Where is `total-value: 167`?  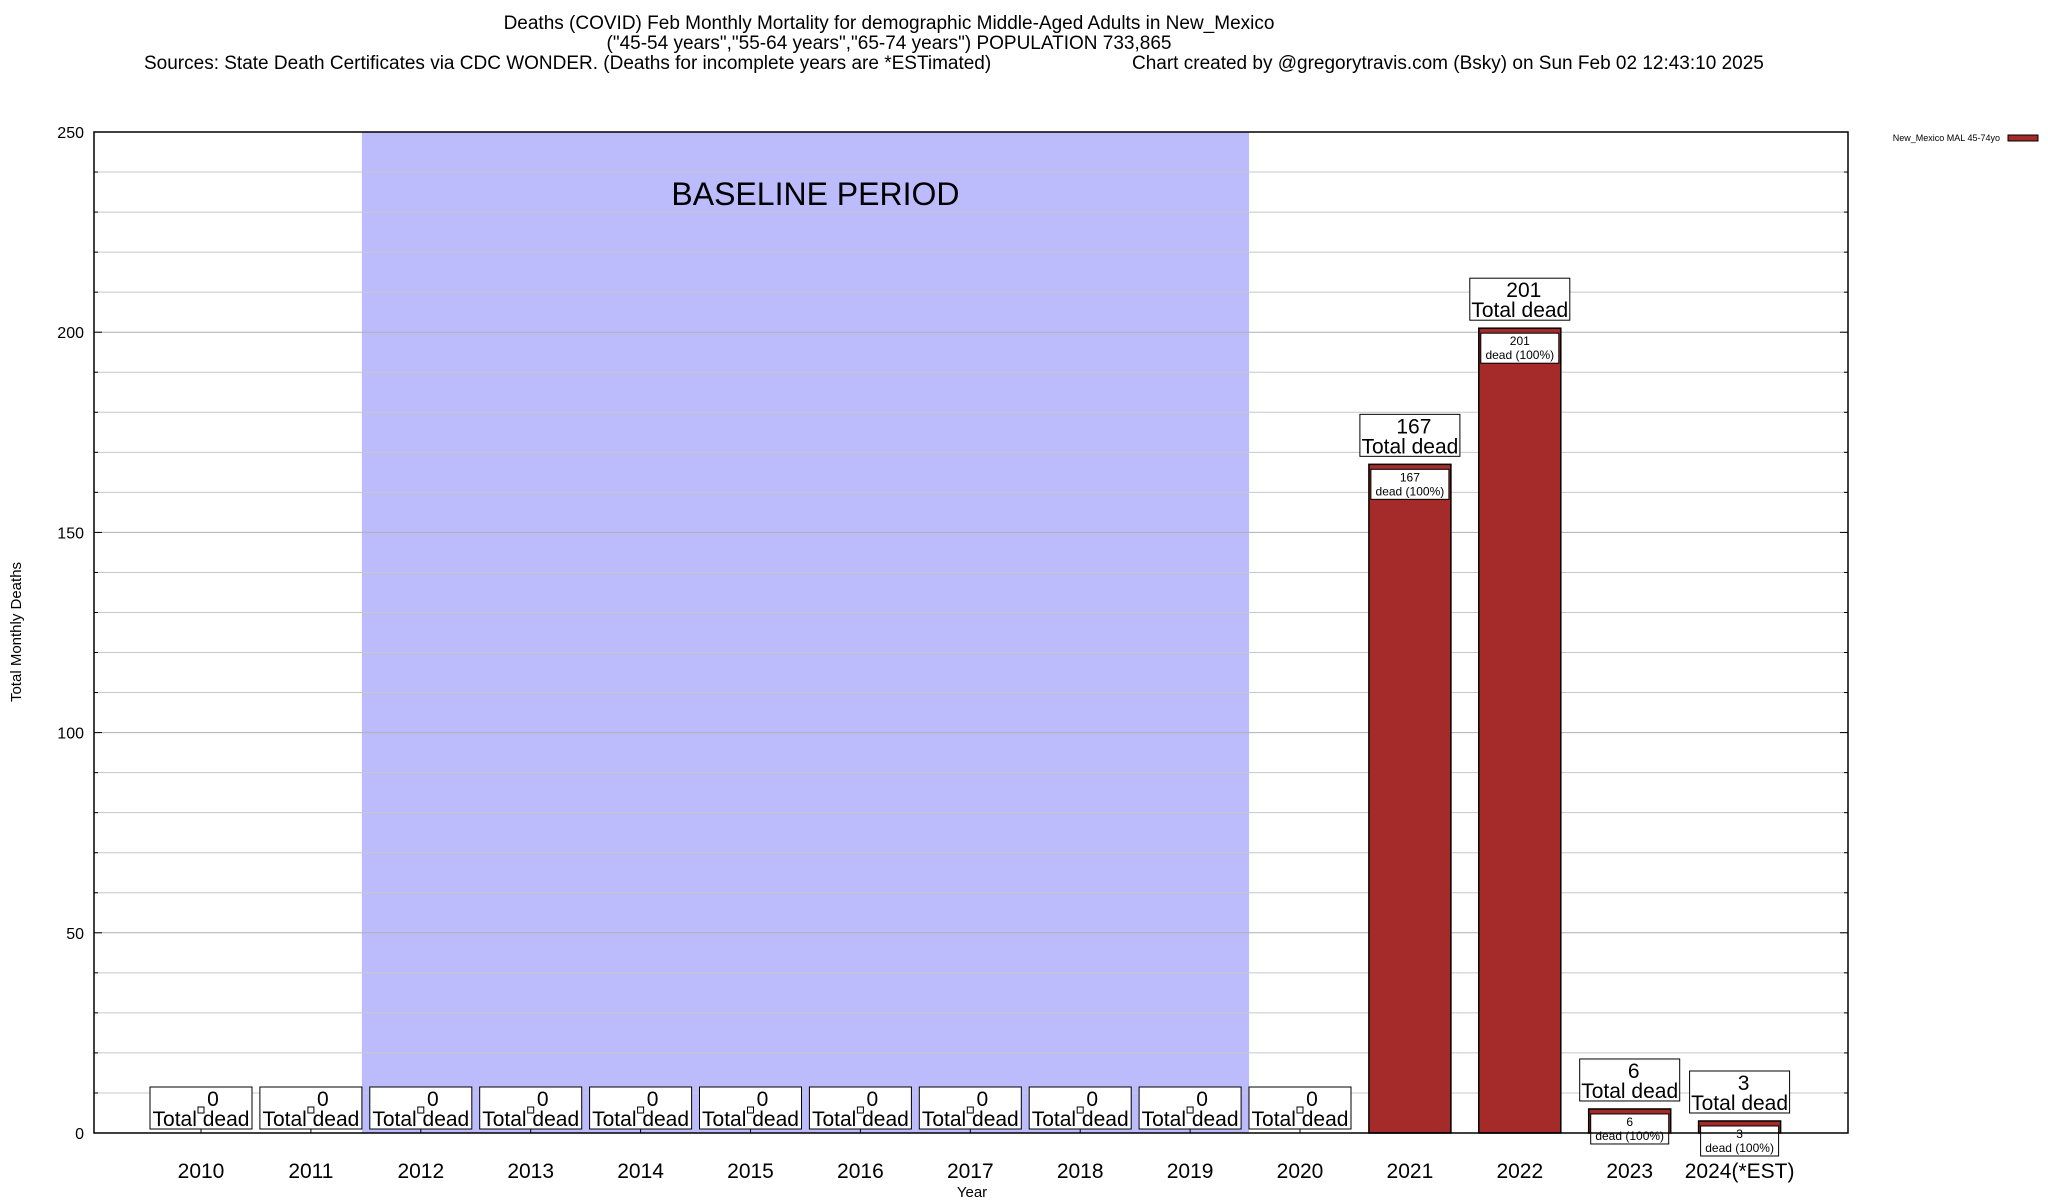
total-value: 167 is located at coordinates (1413, 426).